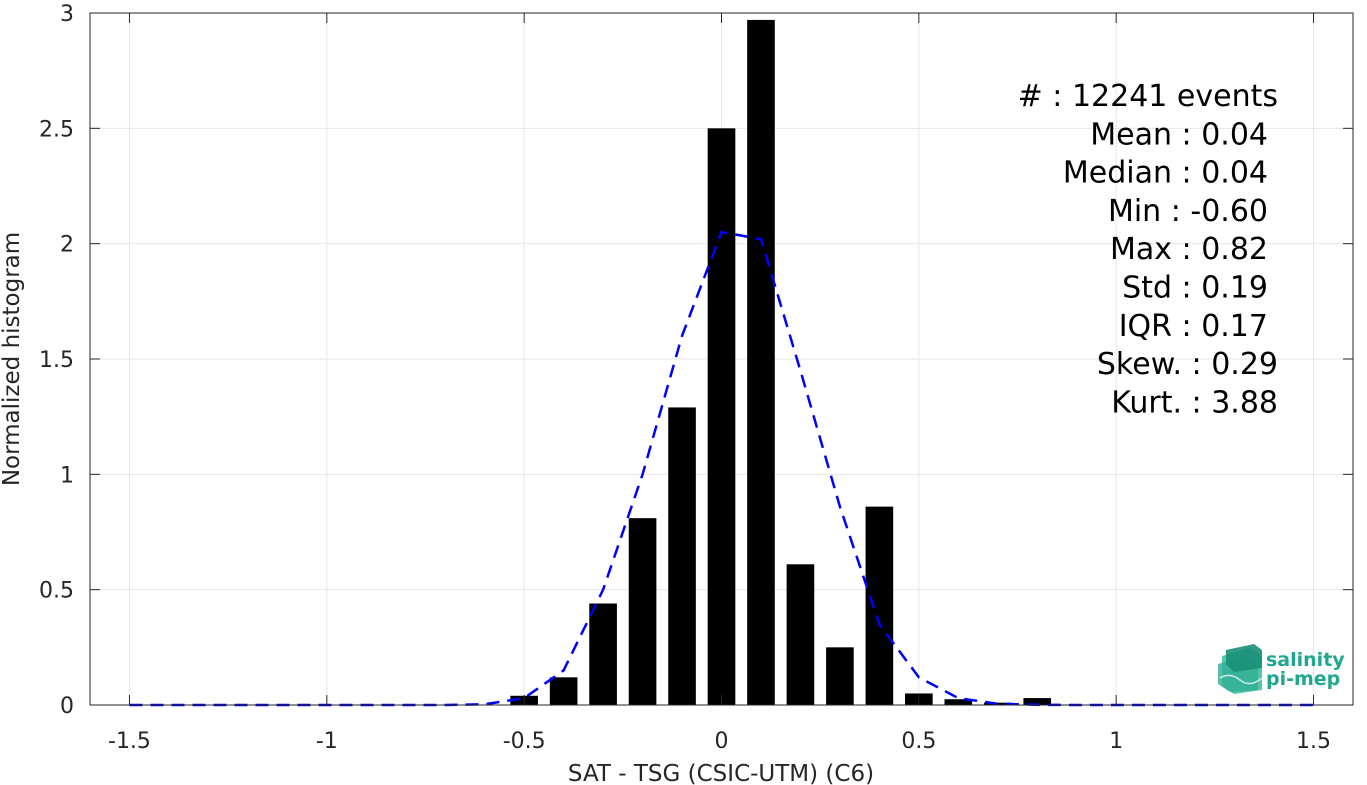 Image resolution: width=1367 pixels, height=785 pixels. I want to click on logo-line1: salinity, so click(1305, 660).